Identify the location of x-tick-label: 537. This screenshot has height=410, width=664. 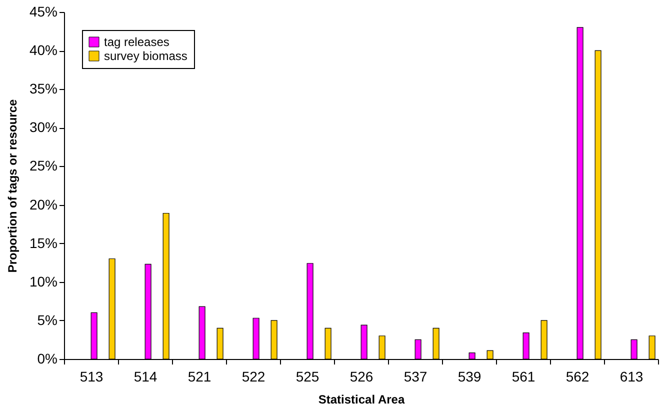
(416, 376).